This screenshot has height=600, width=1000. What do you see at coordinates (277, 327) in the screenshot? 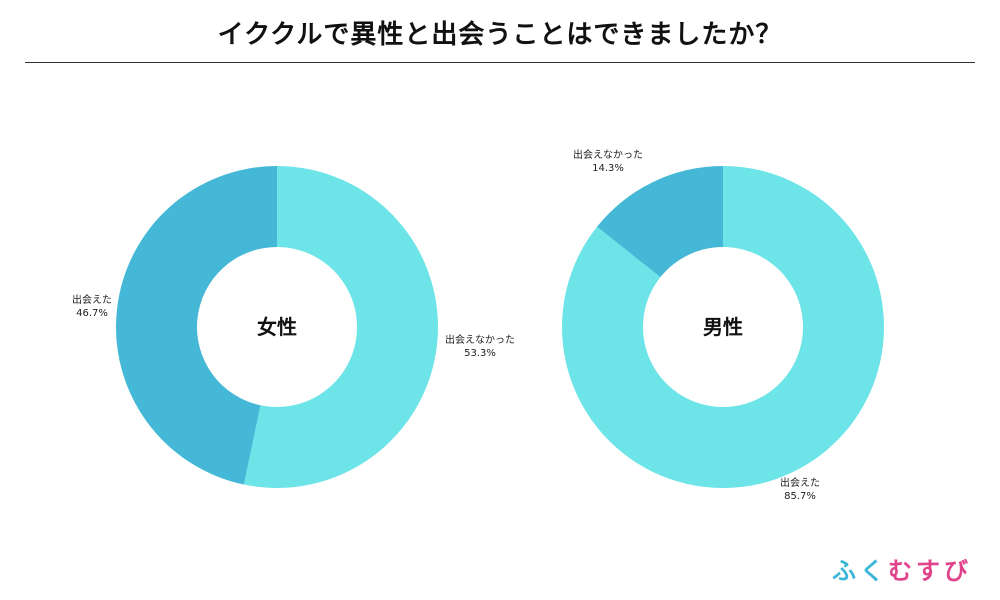
I see `donut-center-label: 女性` at bounding box center [277, 327].